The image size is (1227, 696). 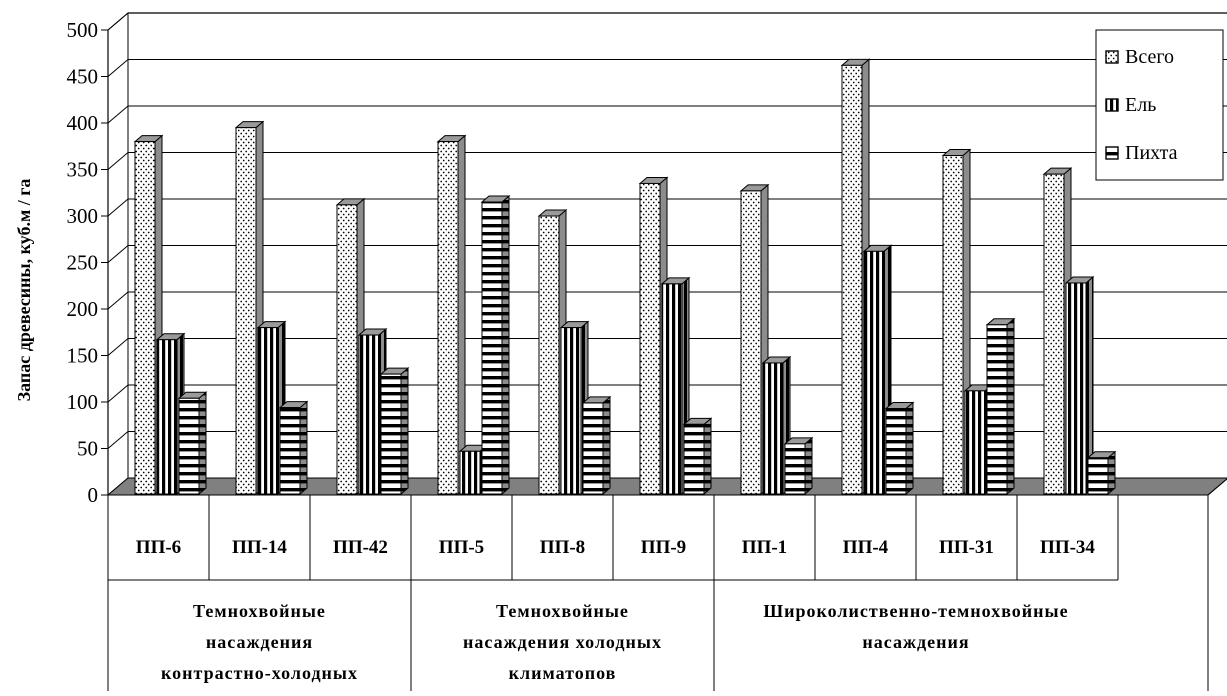 I want to click on category-label: ПП-6, so click(x=158, y=547).